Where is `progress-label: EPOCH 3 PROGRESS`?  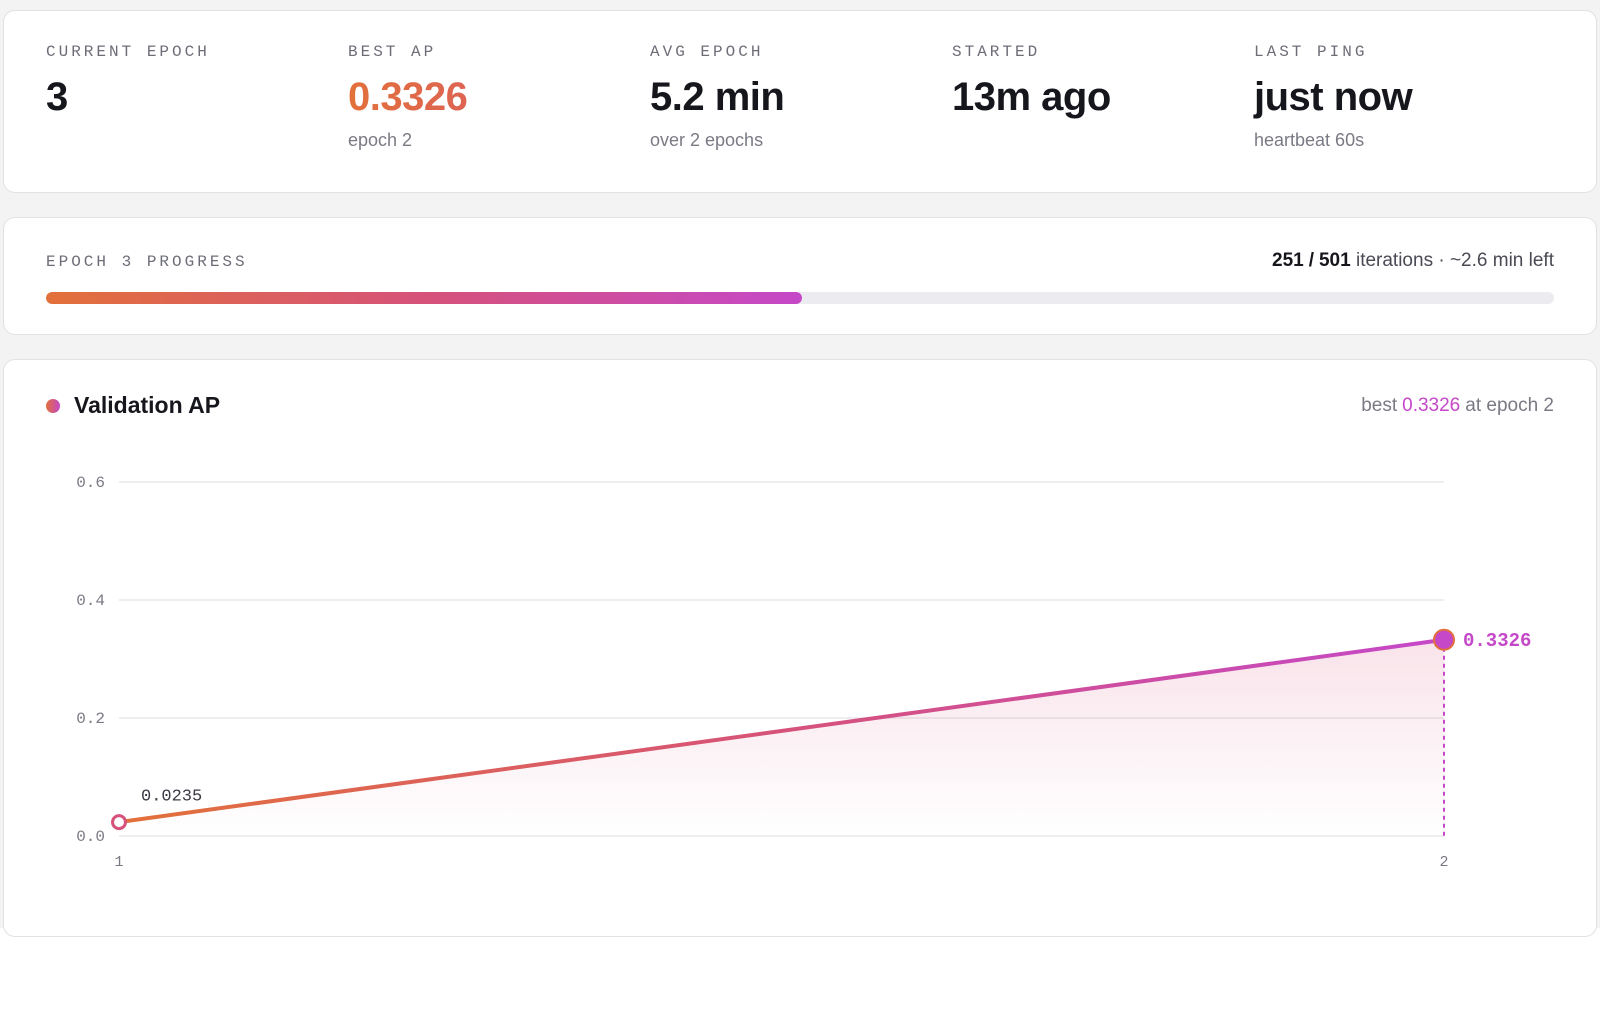
progress-label: EPOCH 3 PROGRESS is located at coordinates (147, 262).